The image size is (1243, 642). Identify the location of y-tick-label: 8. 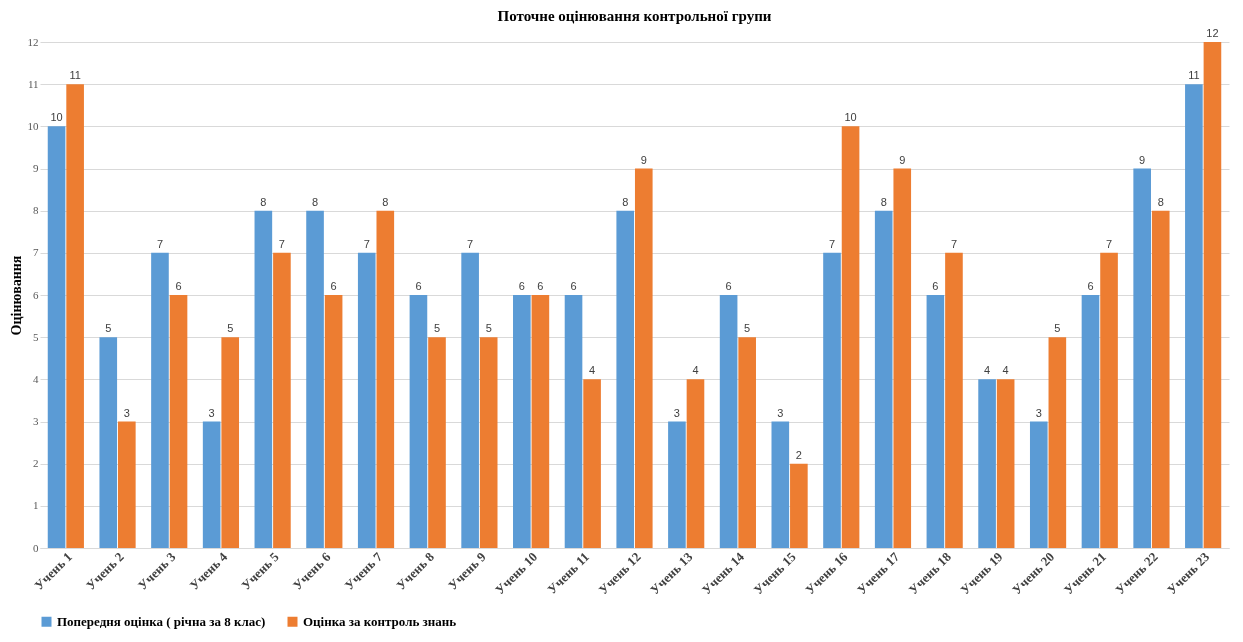
(36, 210).